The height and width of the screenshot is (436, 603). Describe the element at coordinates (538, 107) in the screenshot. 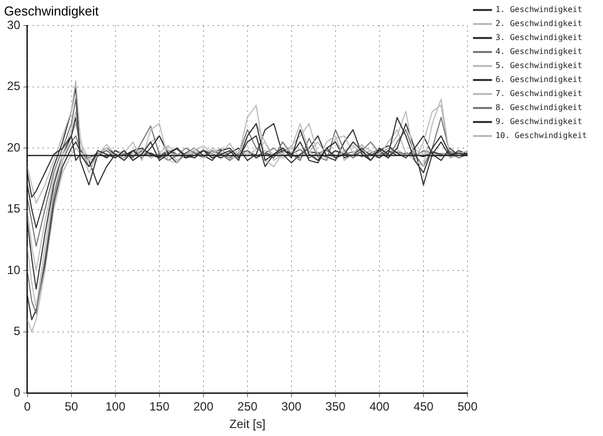

I see `legend-label: 8. Geschwindigkeit` at that location.